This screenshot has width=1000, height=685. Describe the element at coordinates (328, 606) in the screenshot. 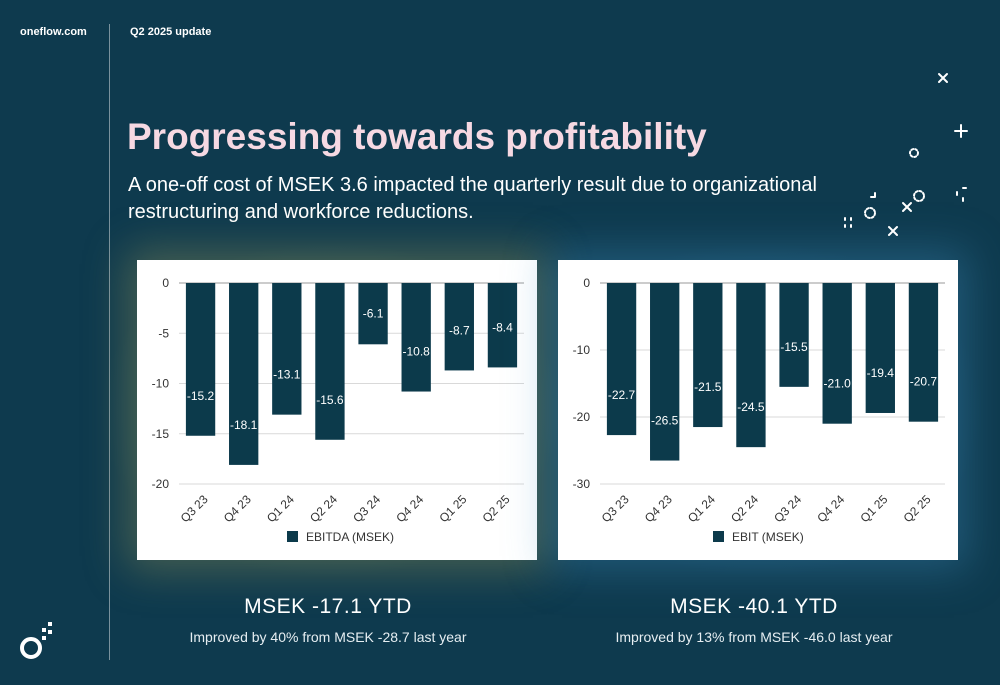

I see `ebitda-ytd-headline: MSEK -17.1 YTD` at that location.